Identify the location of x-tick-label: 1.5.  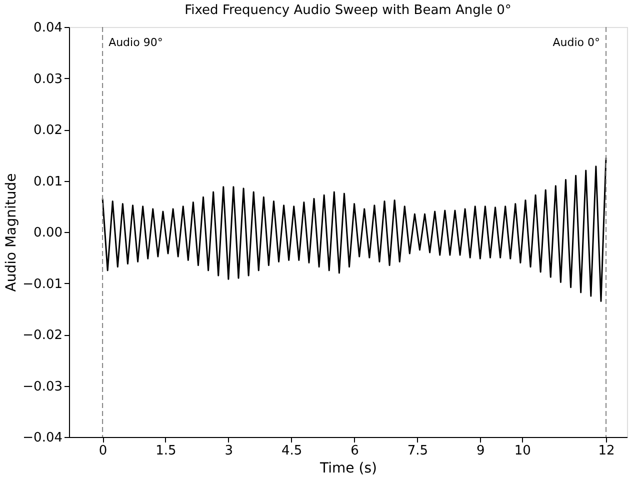
(166, 451).